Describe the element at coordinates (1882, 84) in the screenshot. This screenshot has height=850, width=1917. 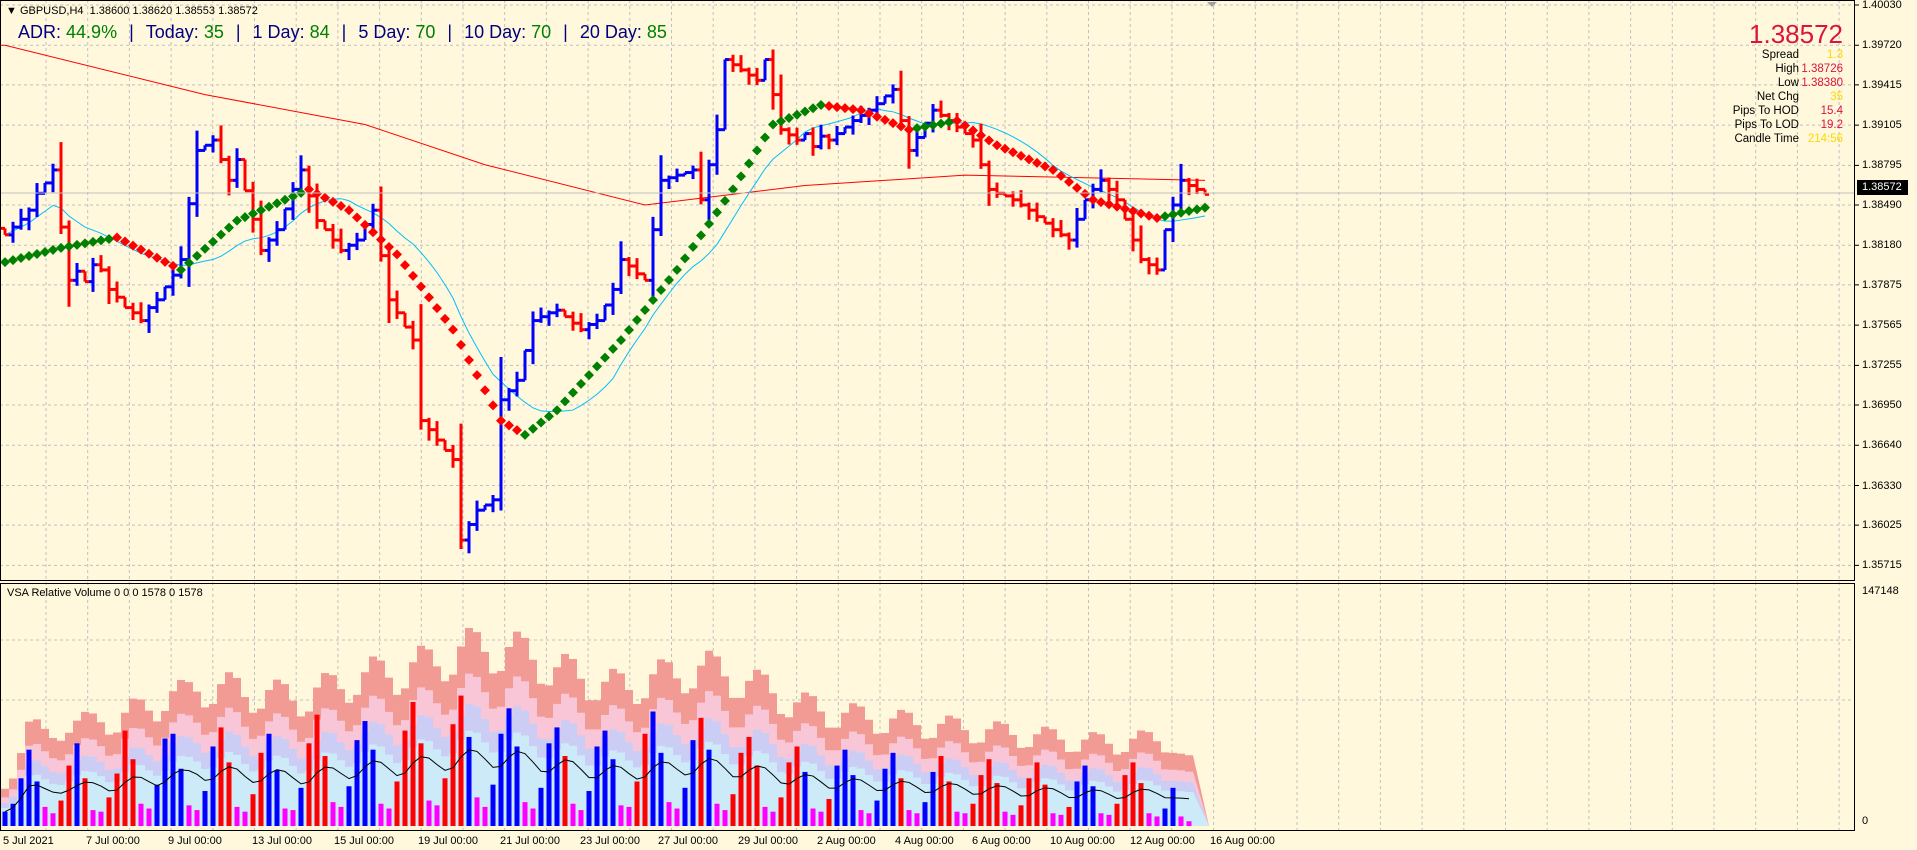
I see `y-tick-label: 1.39415` at that location.